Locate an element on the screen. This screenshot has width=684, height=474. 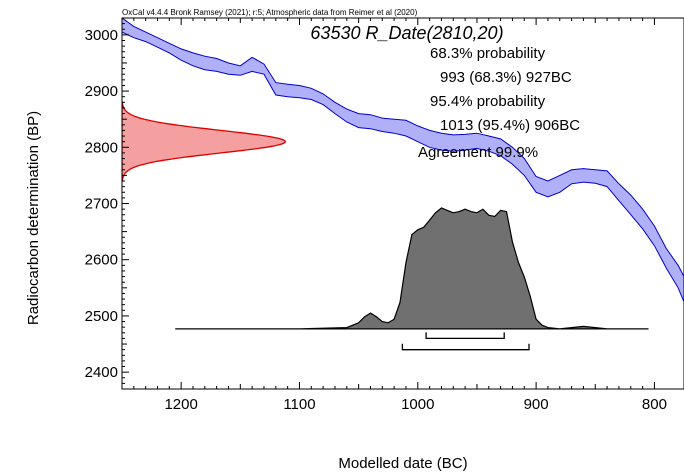
y-tick-label: 2900 is located at coordinates (101, 91).